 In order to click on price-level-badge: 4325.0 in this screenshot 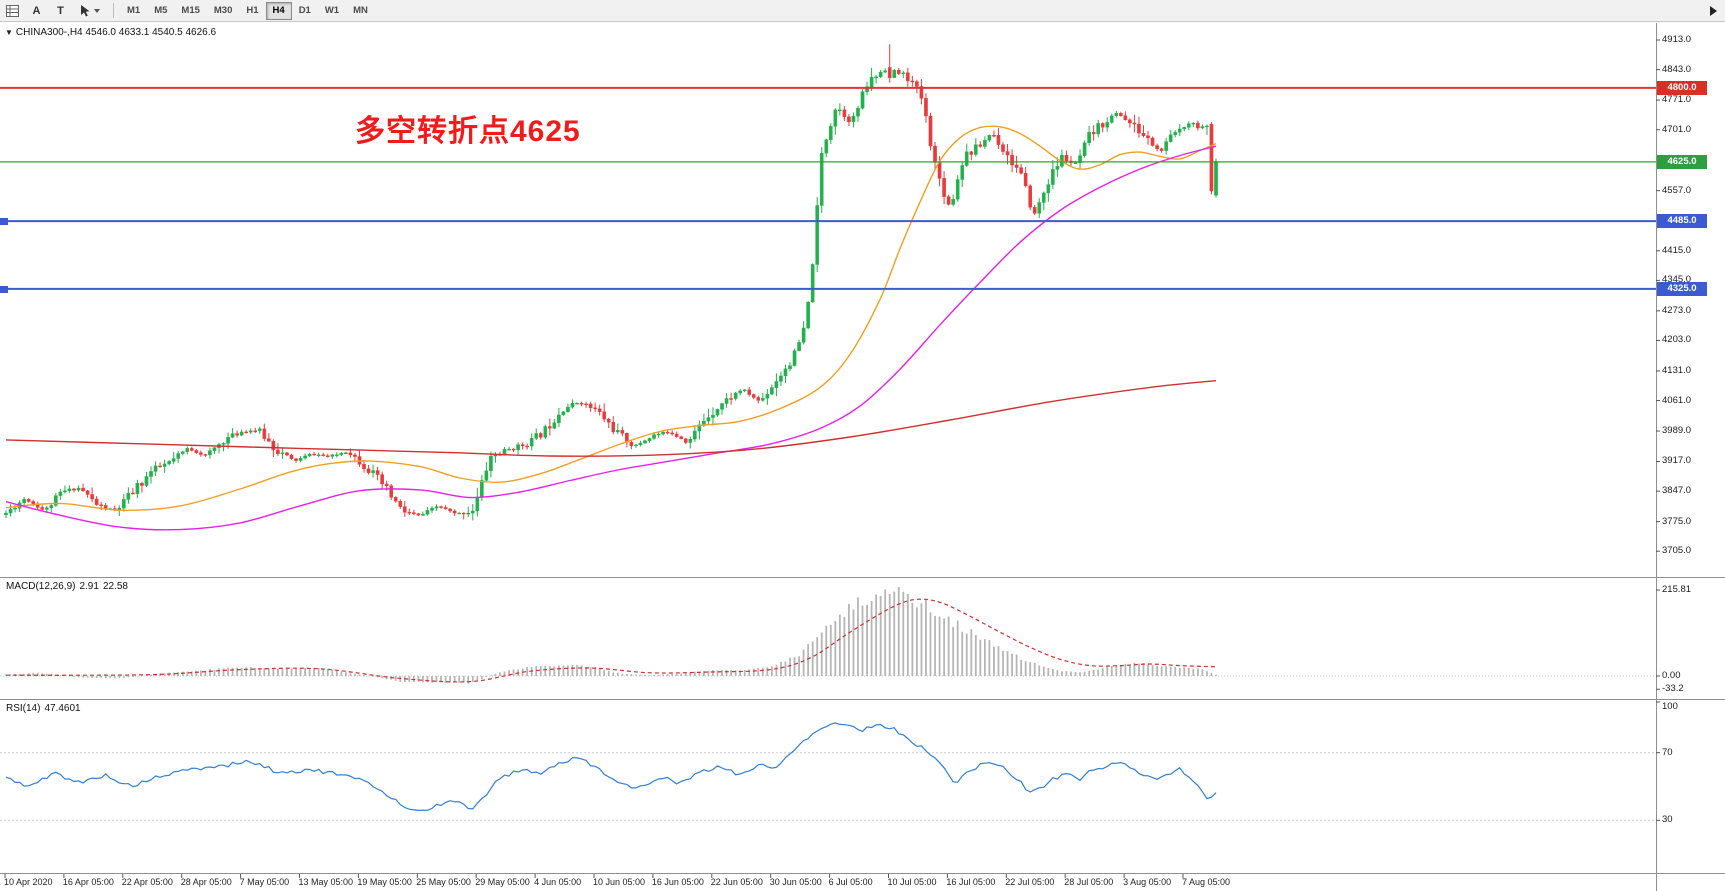, I will do `click(1682, 288)`.